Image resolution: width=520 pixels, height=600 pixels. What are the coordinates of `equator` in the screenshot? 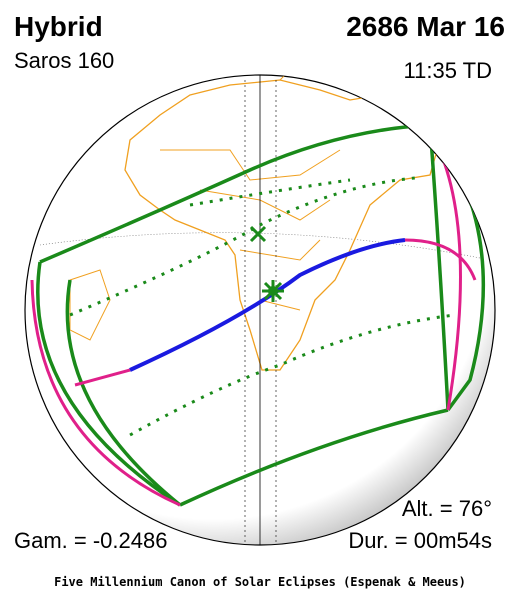 It's located at (260, 245).